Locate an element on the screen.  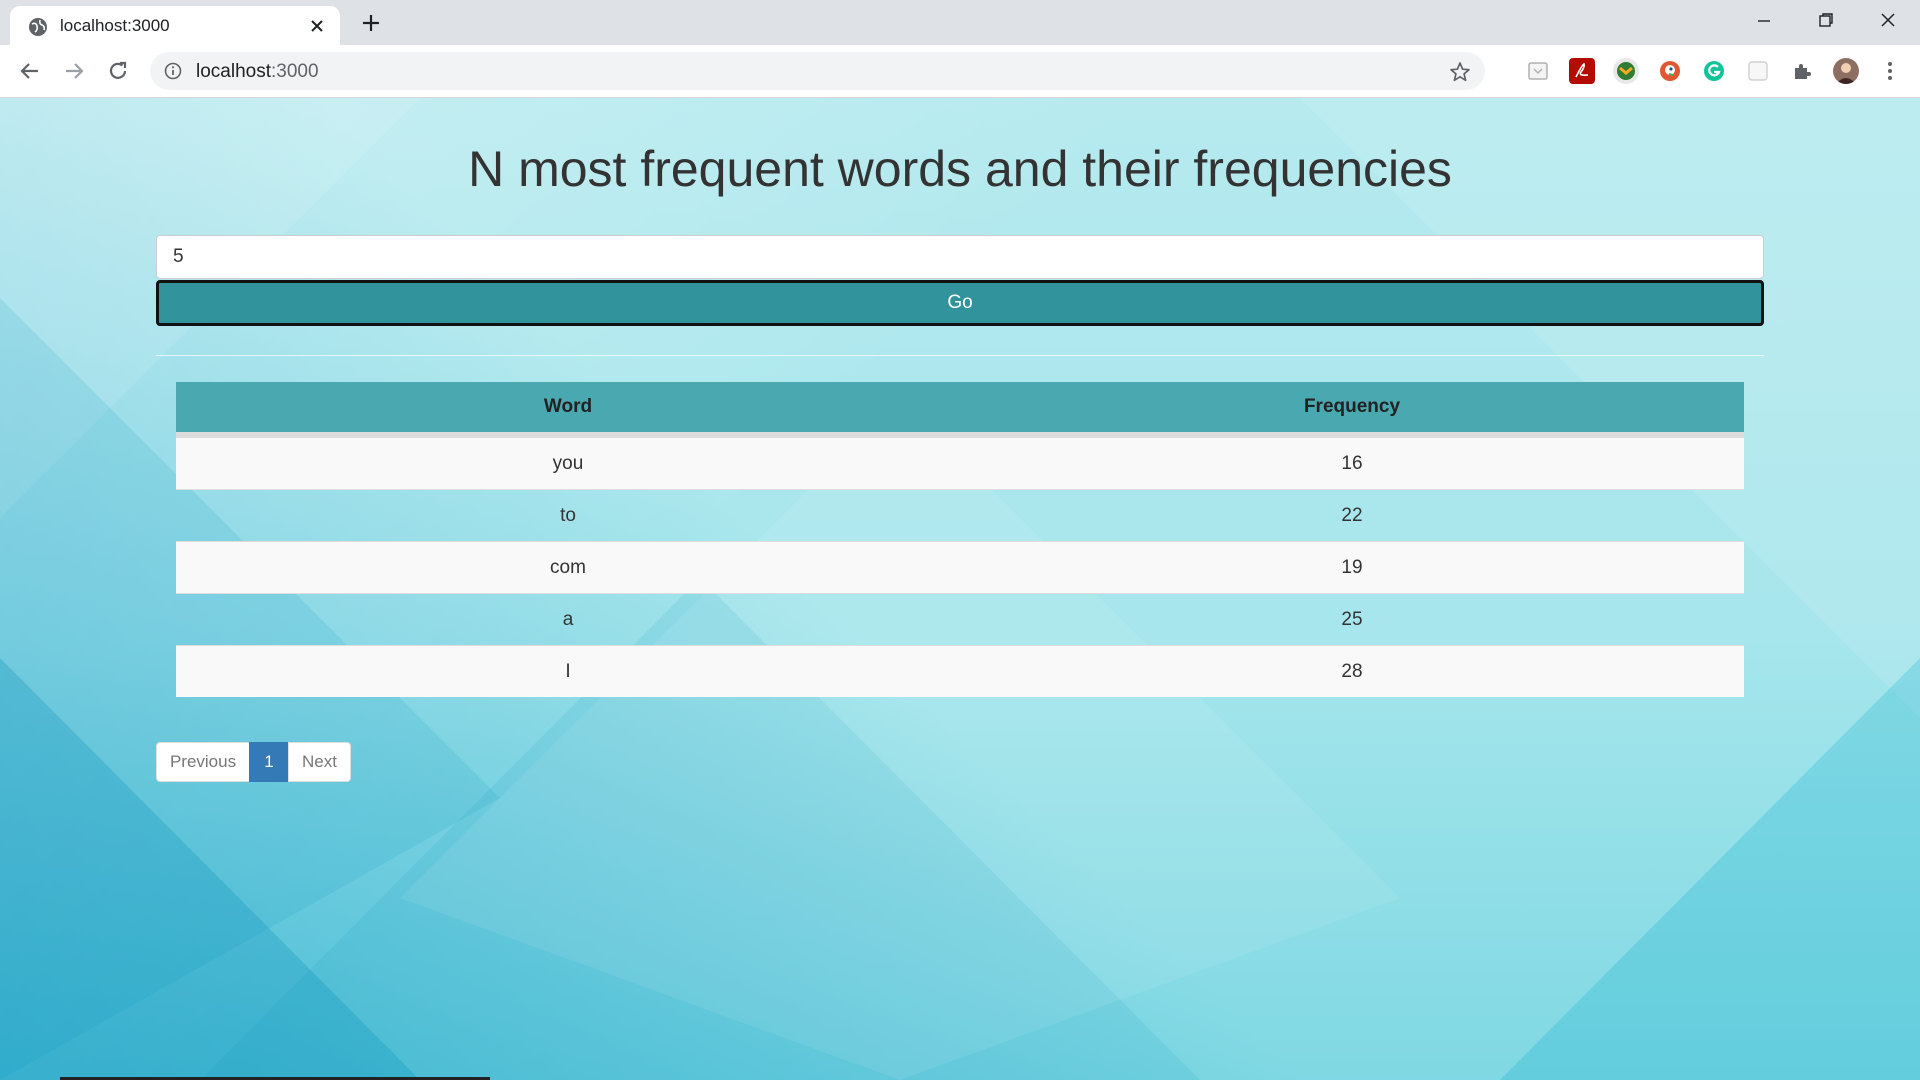
globe-icon is located at coordinates (38, 27).